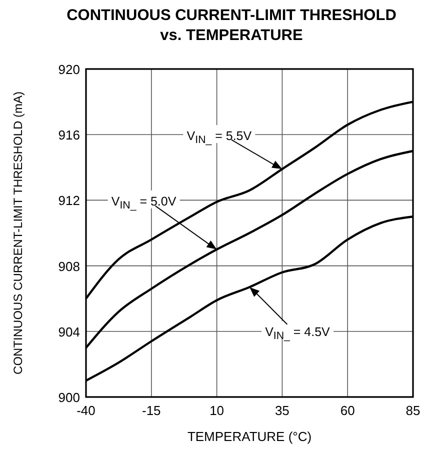 The width and height of the screenshot is (431, 460). What do you see at coordinates (69, 200) in the screenshot?
I see `y-tick-label: 912` at bounding box center [69, 200].